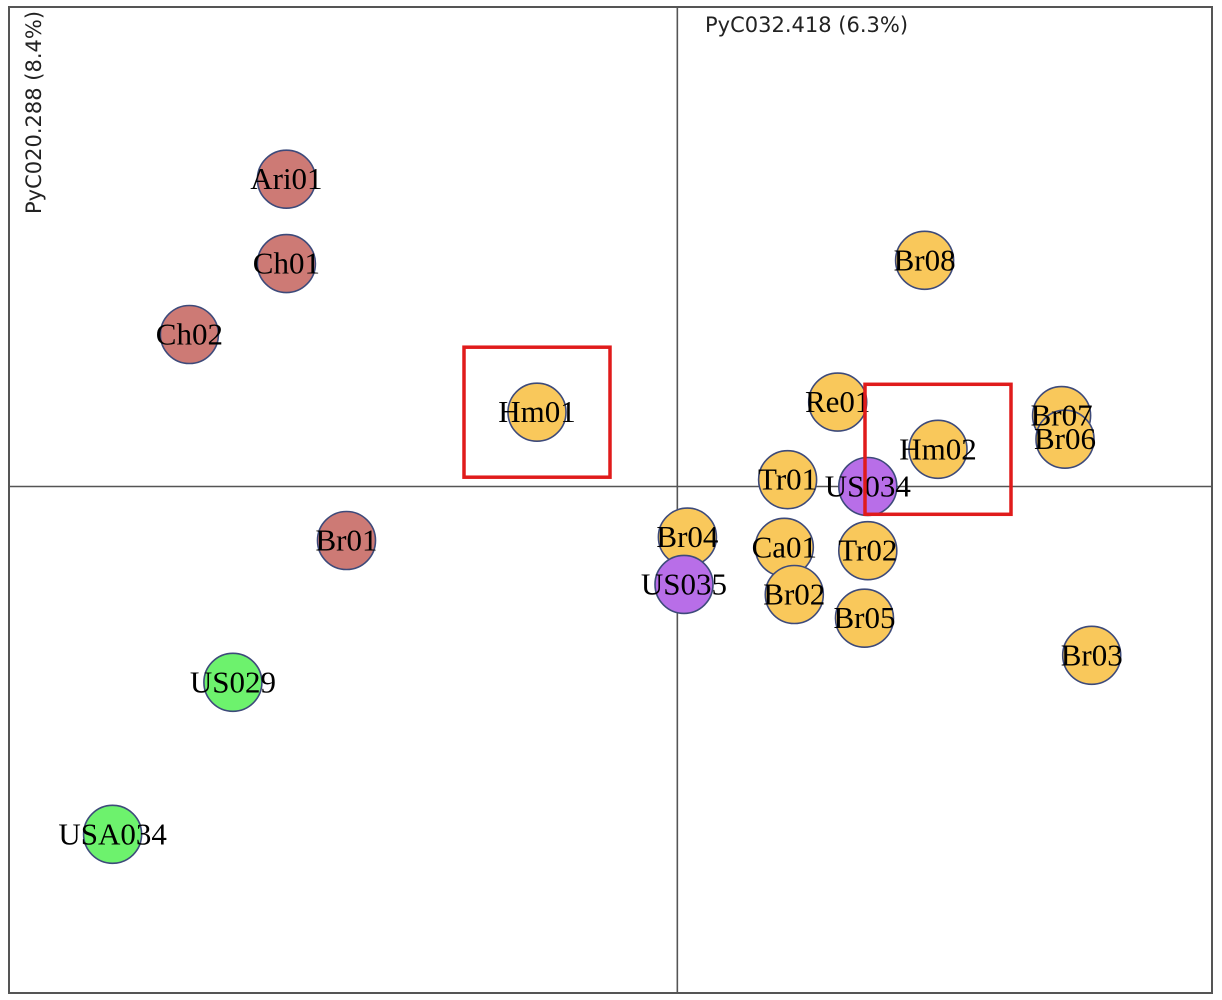 This screenshot has height=1000, width=1222. I want to click on point-br08, so click(924, 260).